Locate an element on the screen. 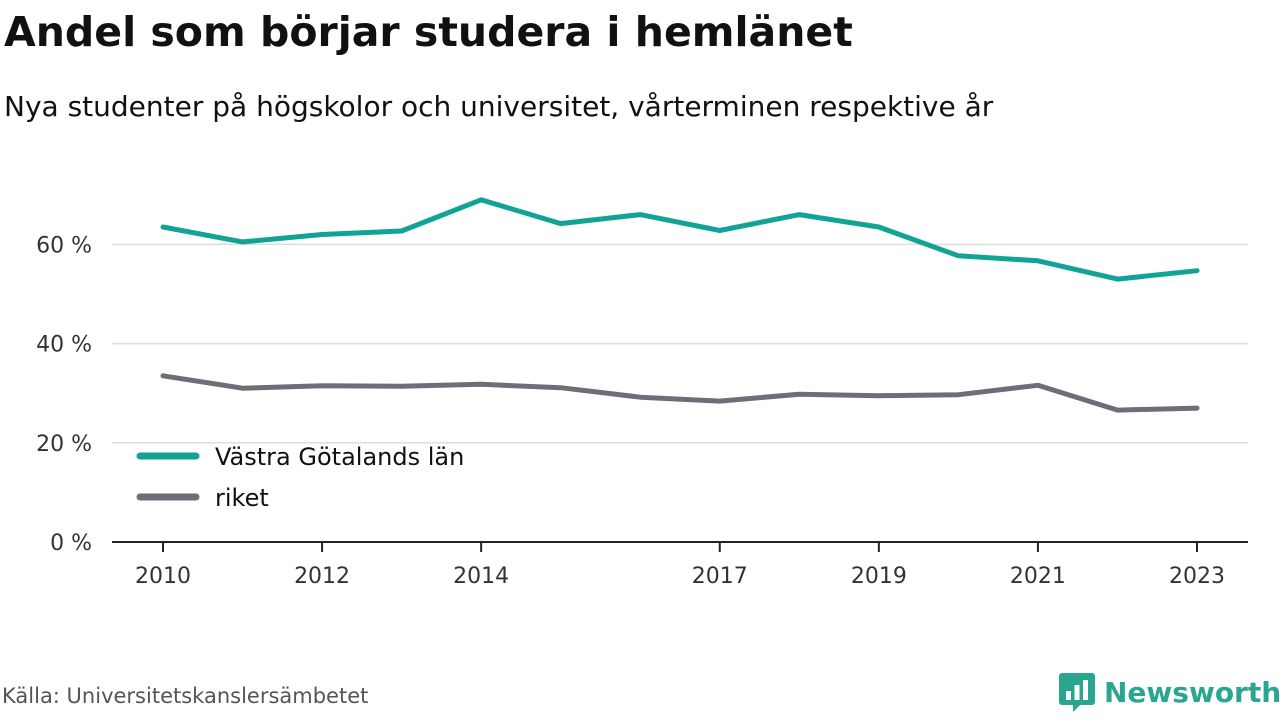  y-tick-label: 40 % is located at coordinates (64, 345).